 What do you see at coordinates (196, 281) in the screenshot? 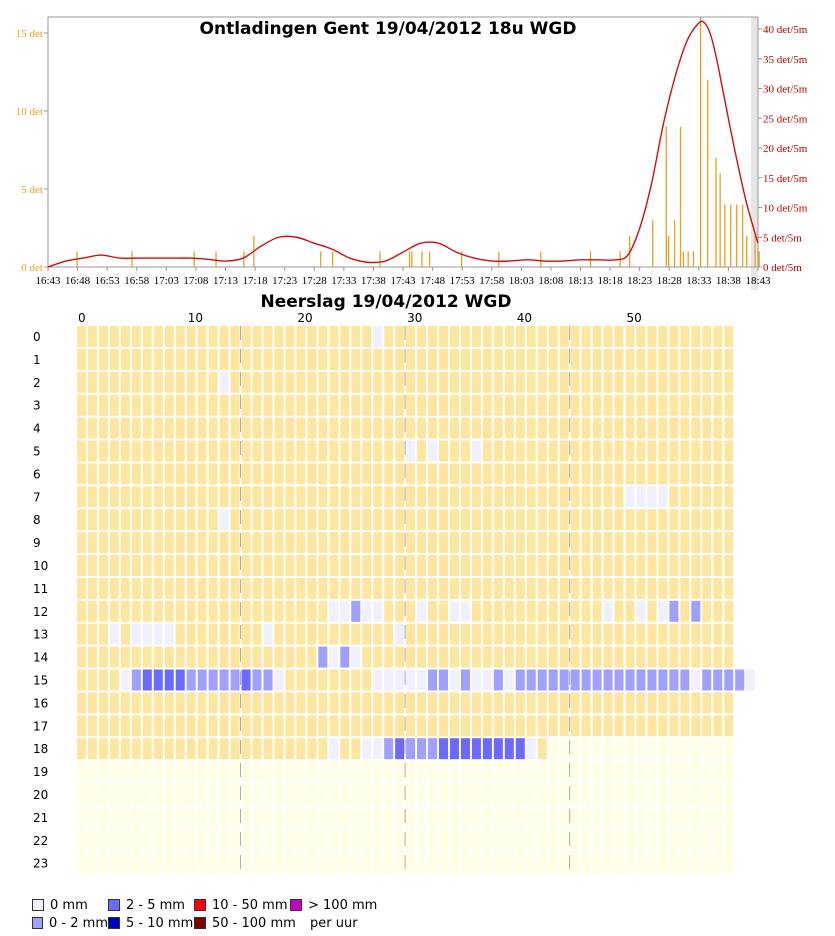
I see `x-tick-label: 17:08` at bounding box center [196, 281].